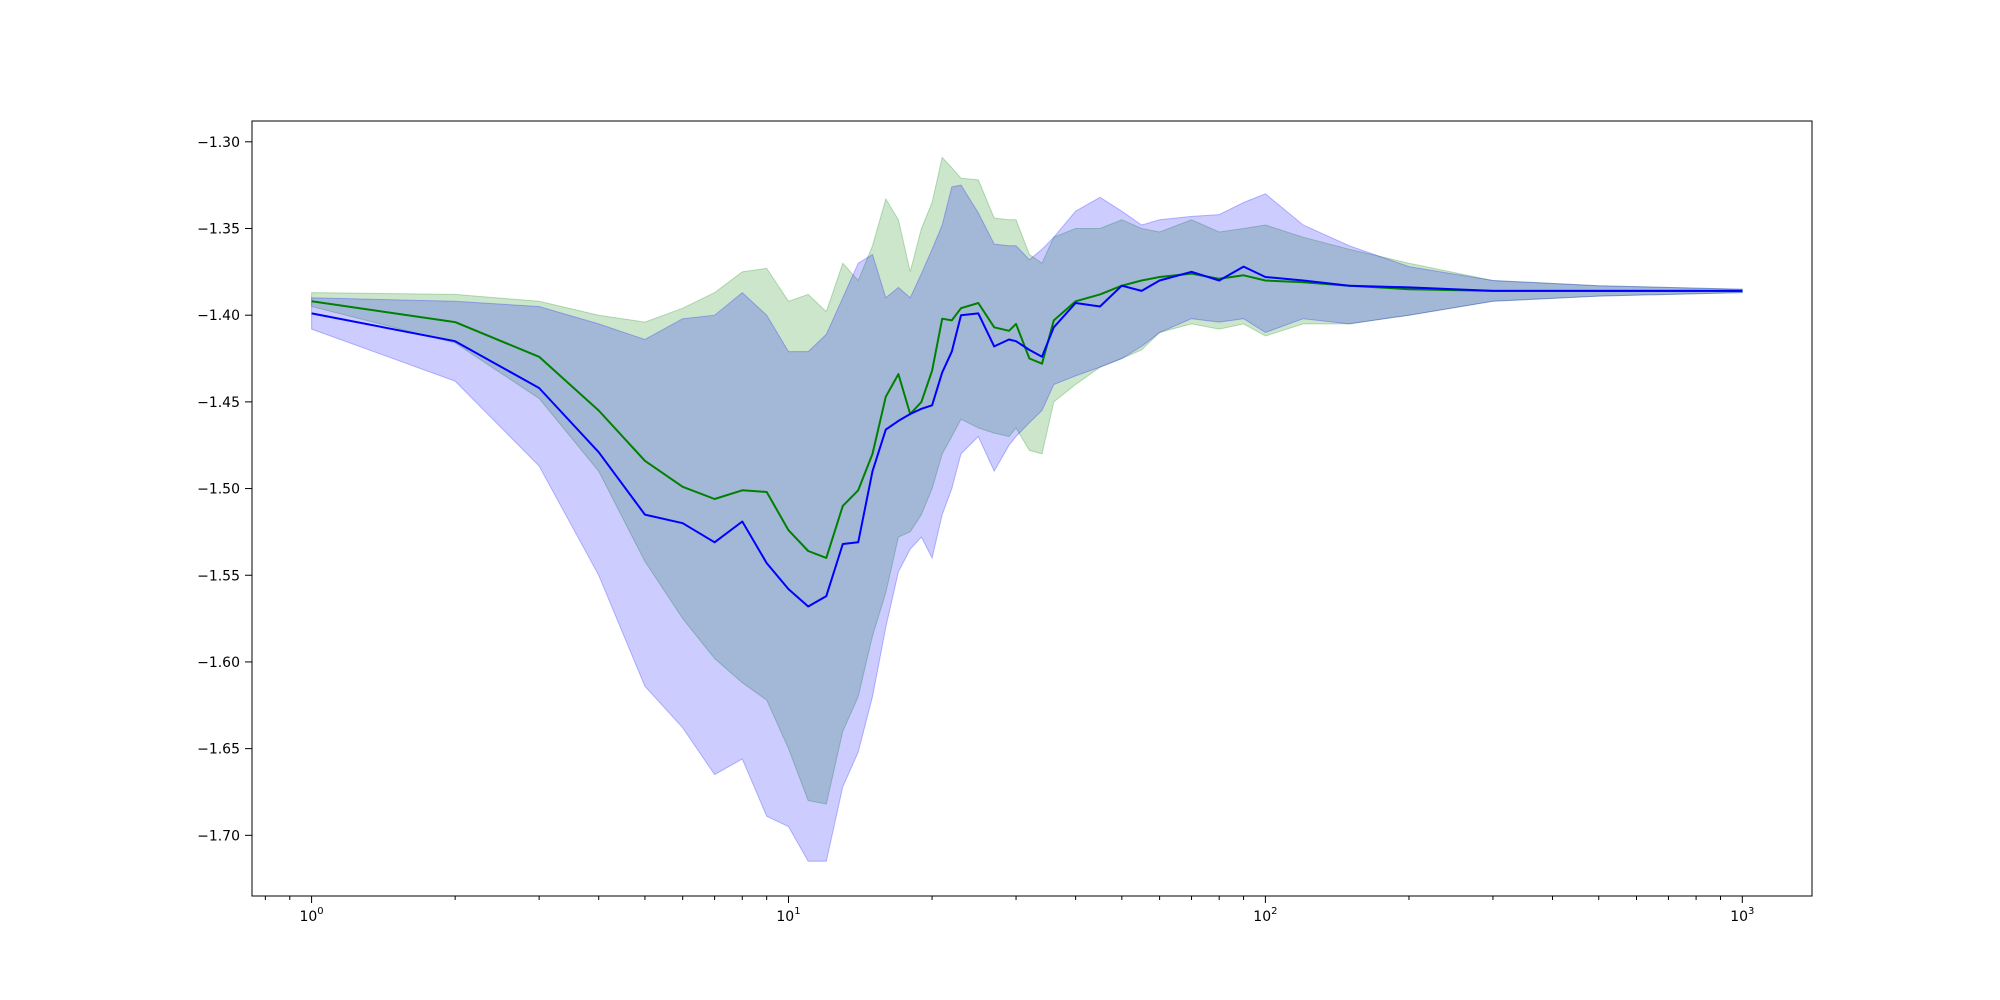 The height and width of the screenshot is (1000, 2000). What do you see at coordinates (218, 316) in the screenshot?
I see `y-tick-label: −1.40` at bounding box center [218, 316].